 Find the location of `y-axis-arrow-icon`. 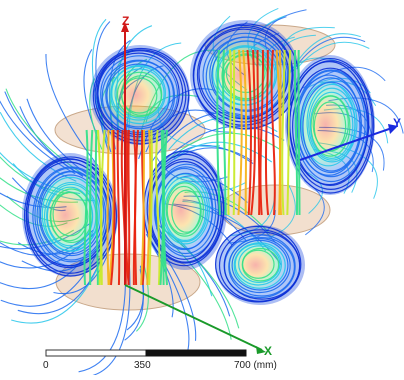

y-axis-arrow-icon is located at coordinates (393, 129).